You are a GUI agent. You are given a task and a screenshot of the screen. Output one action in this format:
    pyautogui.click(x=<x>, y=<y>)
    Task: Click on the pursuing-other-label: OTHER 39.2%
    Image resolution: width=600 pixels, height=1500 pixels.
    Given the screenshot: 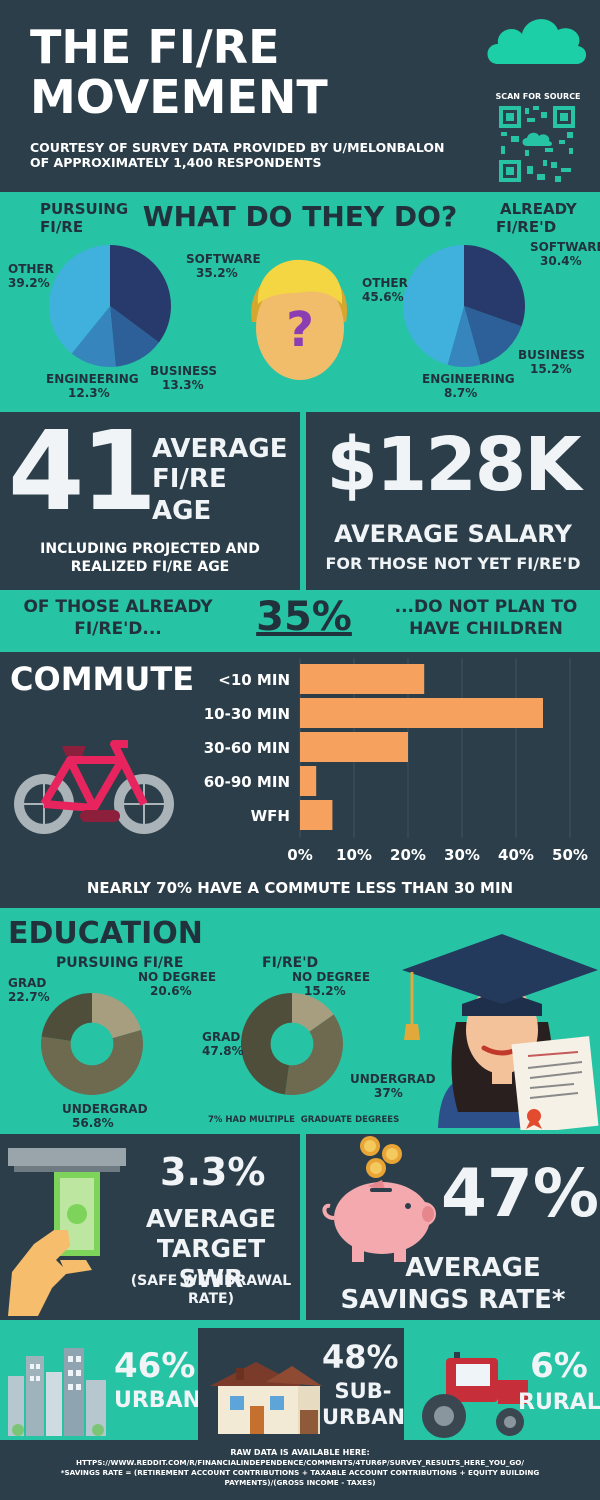 What is the action you would take?
    pyautogui.click(x=31, y=276)
    